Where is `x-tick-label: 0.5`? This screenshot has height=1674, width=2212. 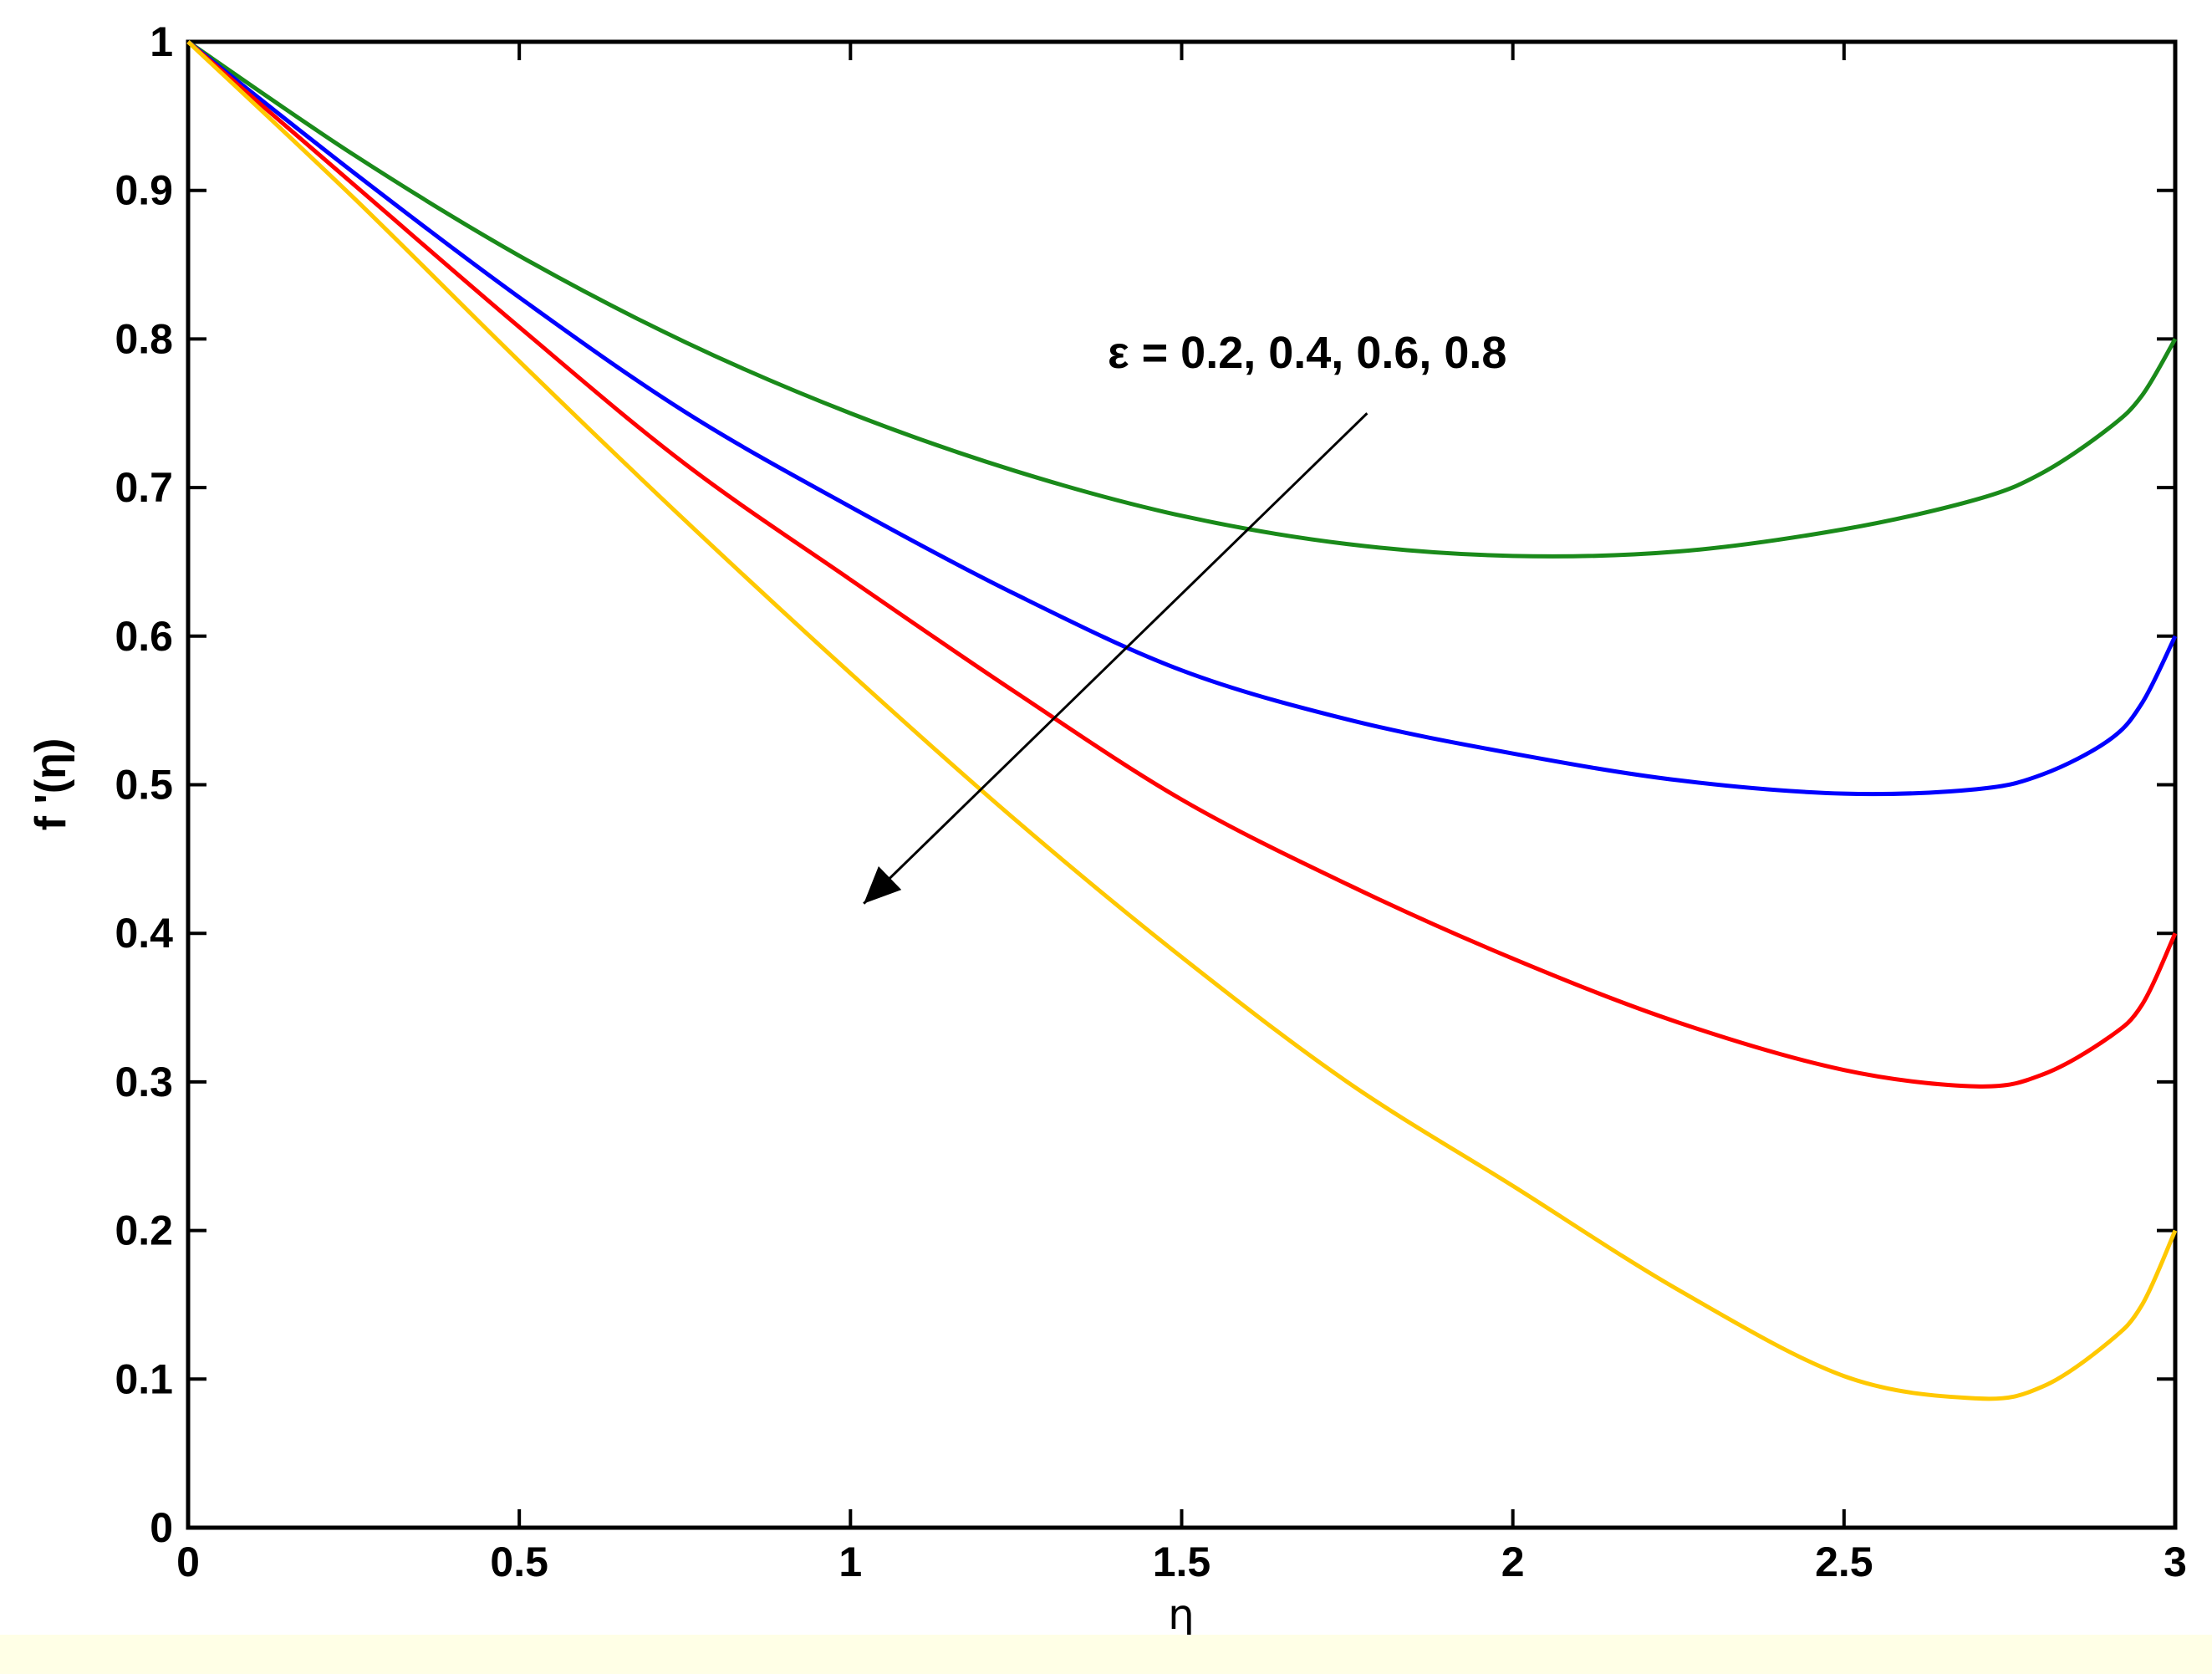
x-tick-label: 0.5 is located at coordinates (519, 1562).